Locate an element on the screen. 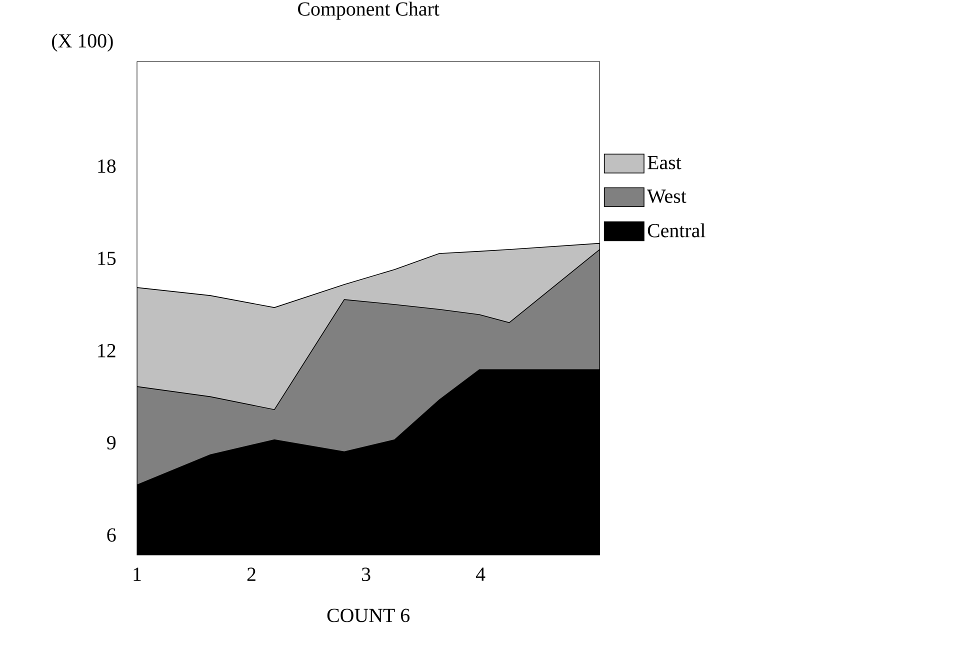  y-tick-label: 9 is located at coordinates (111, 443).